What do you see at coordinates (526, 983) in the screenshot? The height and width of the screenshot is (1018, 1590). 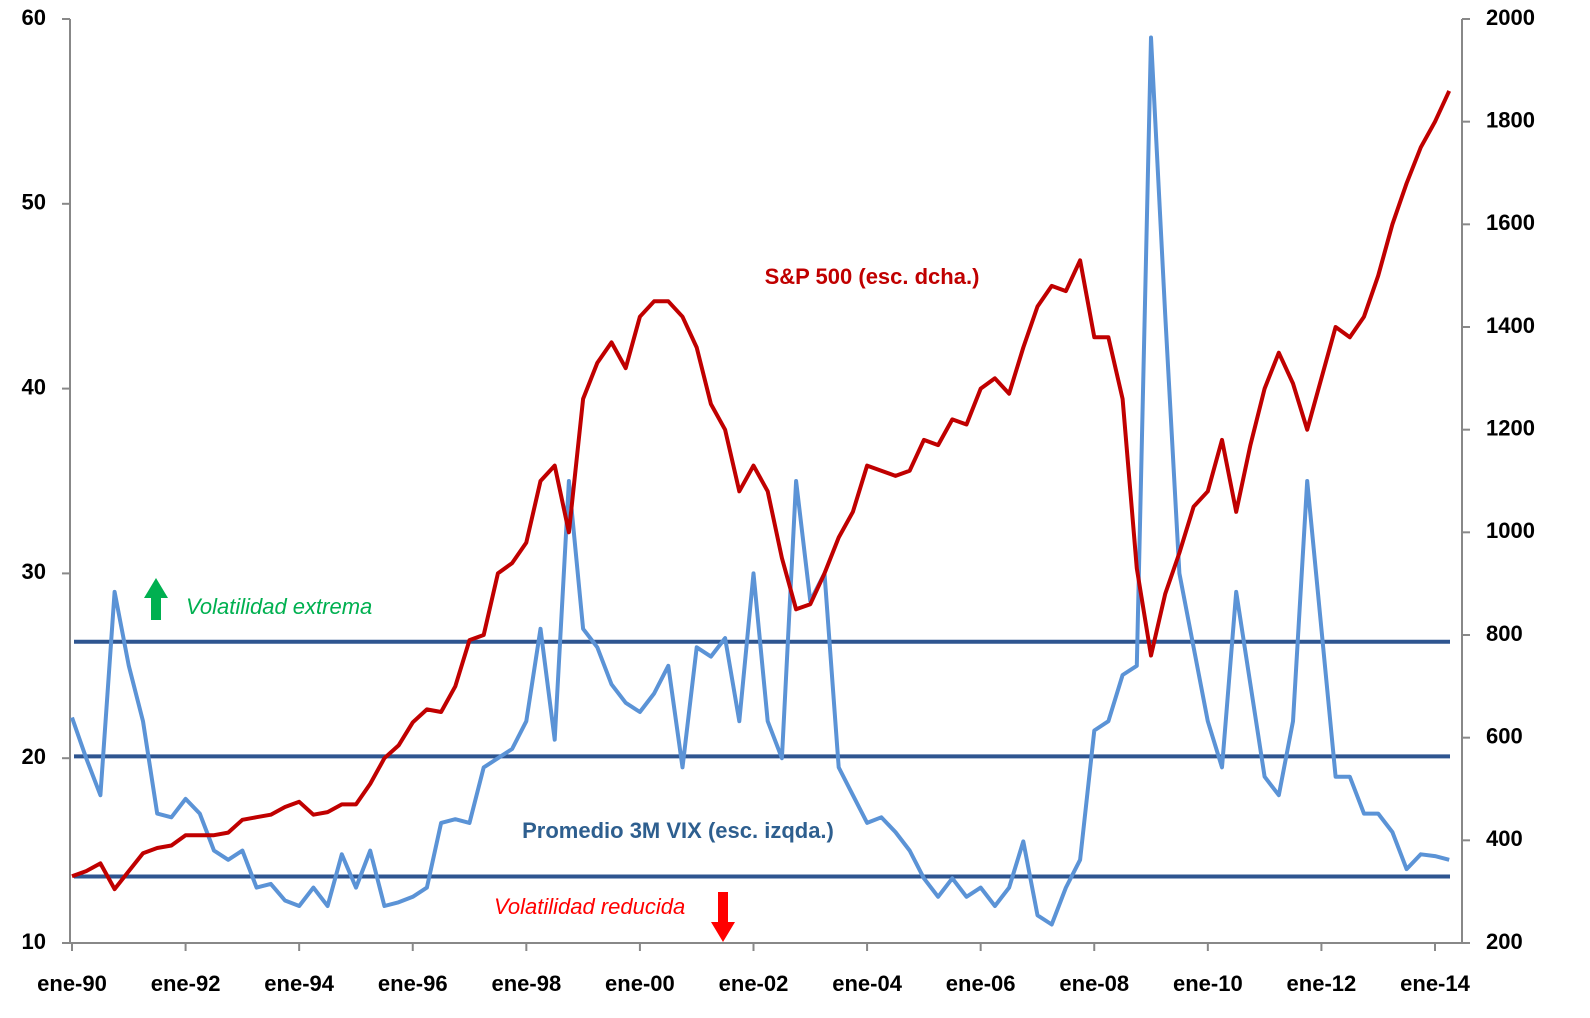 I see `x-tick-label: ene-98` at bounding box center [526, 983].